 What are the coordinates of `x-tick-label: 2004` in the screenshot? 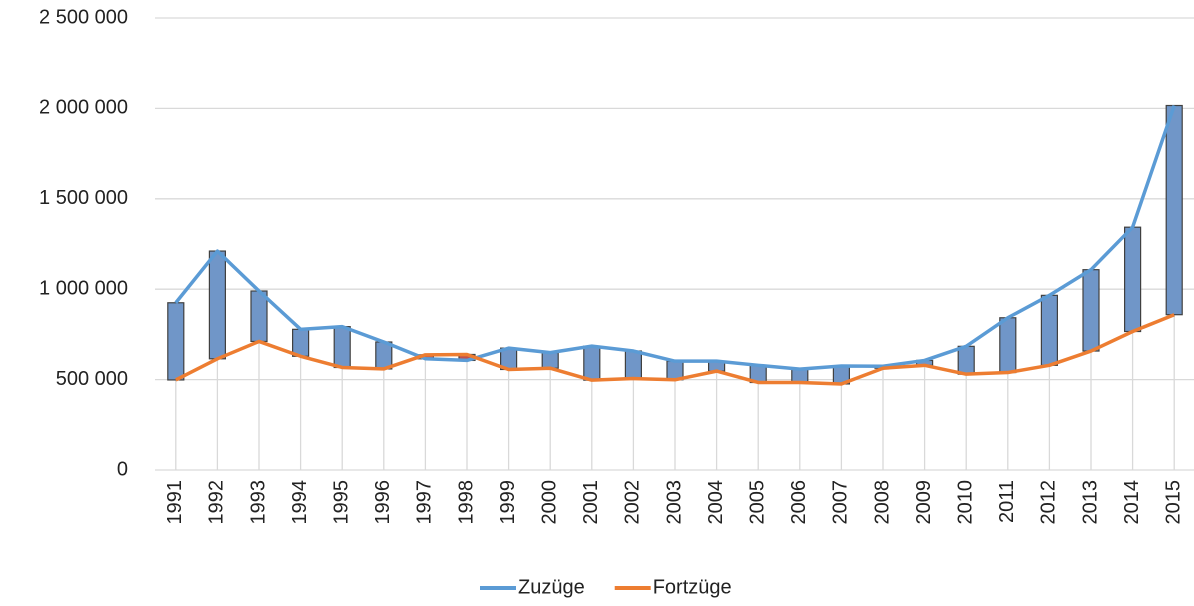 It's located at (716, 502).